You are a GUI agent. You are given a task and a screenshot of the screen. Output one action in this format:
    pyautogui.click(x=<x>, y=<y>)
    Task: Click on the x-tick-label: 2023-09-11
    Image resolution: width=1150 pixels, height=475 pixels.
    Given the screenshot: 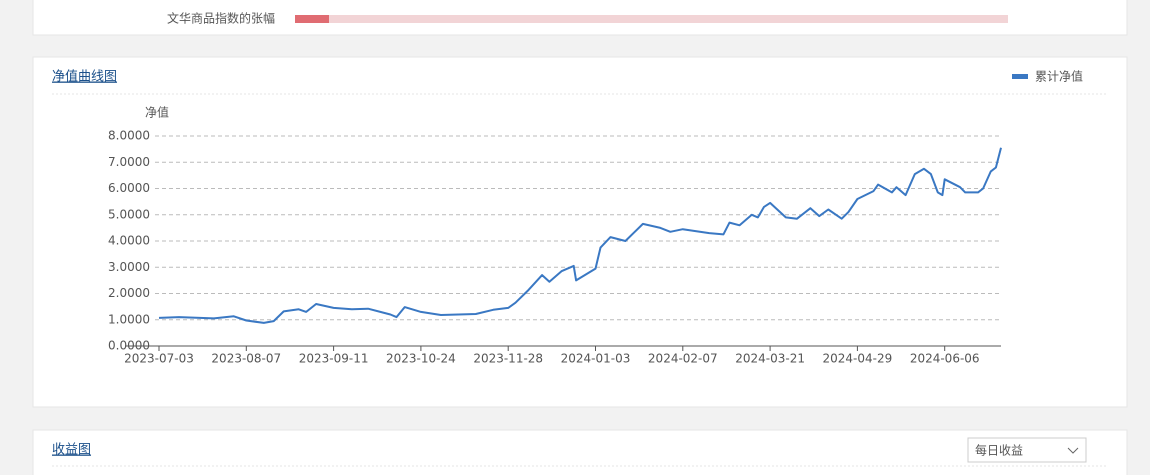 What is the action you would take?
    pyautogui.click(x=334, y=359)
    